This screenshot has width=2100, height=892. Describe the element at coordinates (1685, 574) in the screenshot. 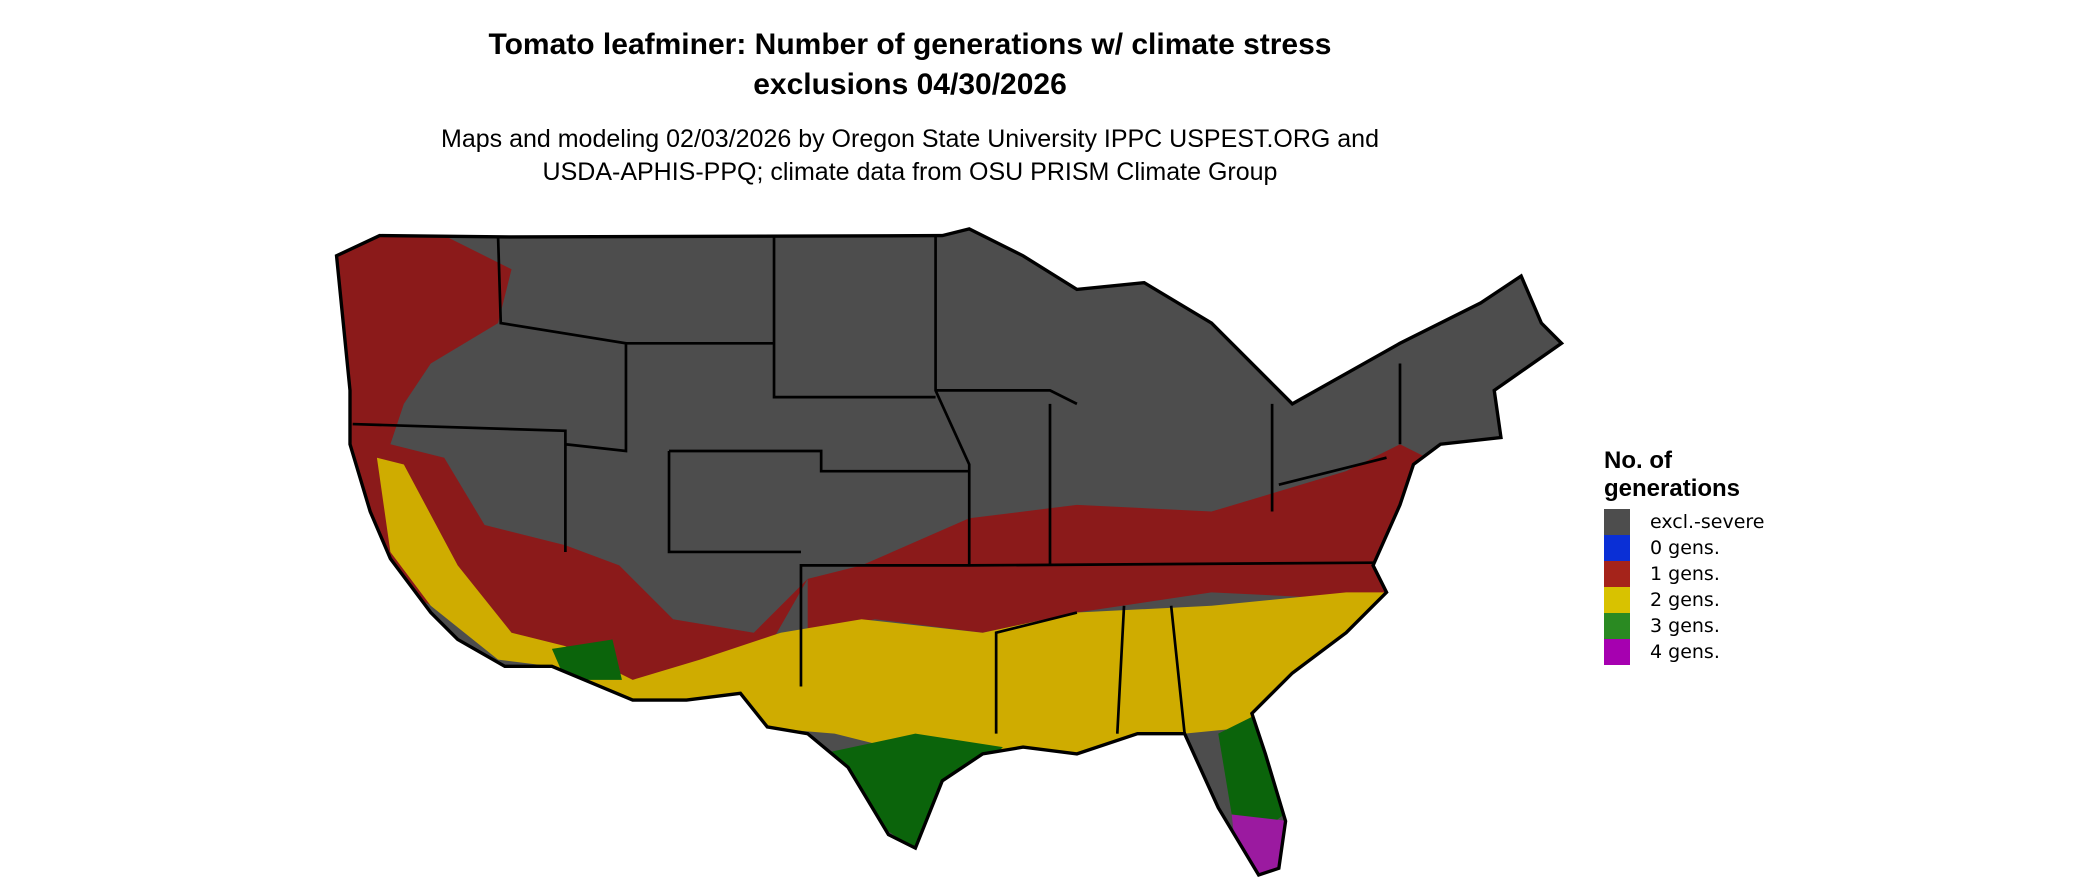

I see `legend-label: 1 gens.` at that location.